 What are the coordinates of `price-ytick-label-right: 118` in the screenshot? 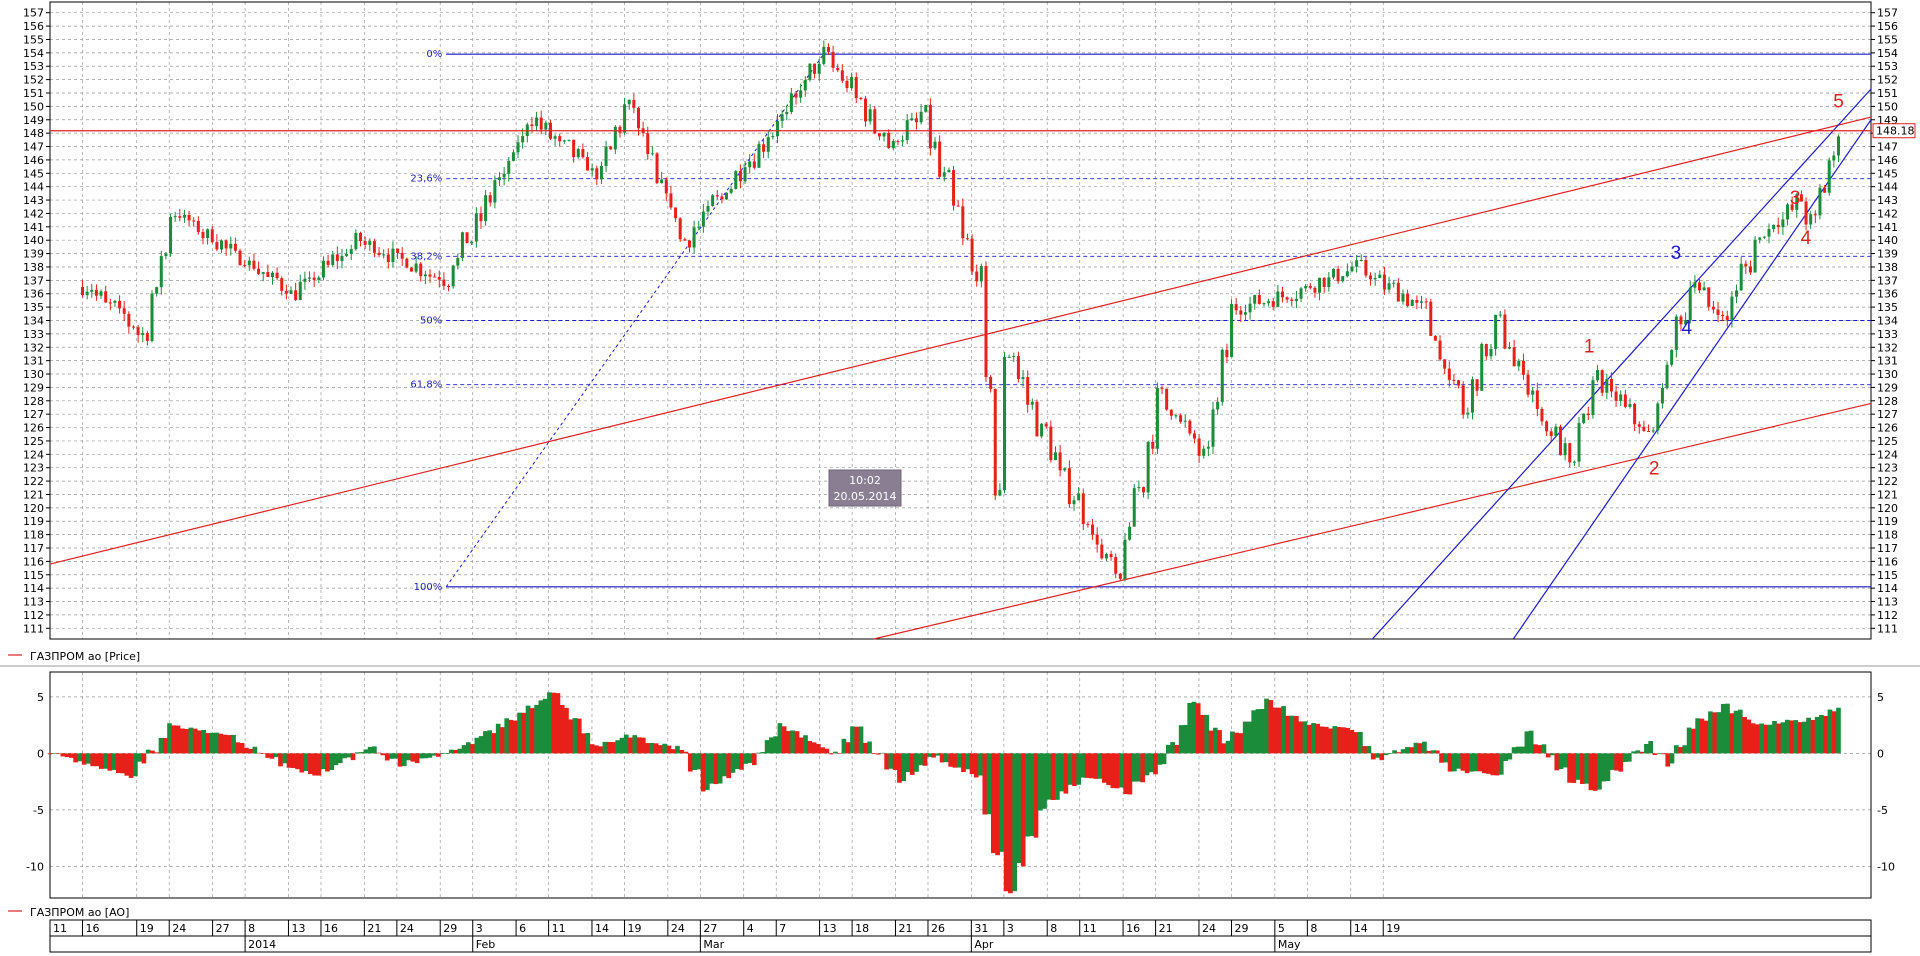 It's located at (1887, 535).